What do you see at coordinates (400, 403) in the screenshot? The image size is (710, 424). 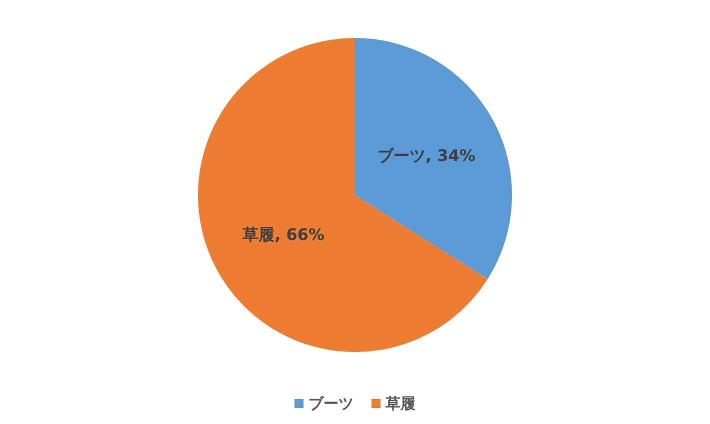 I see `legend-label: 草履` at bounding box center [400, 403].